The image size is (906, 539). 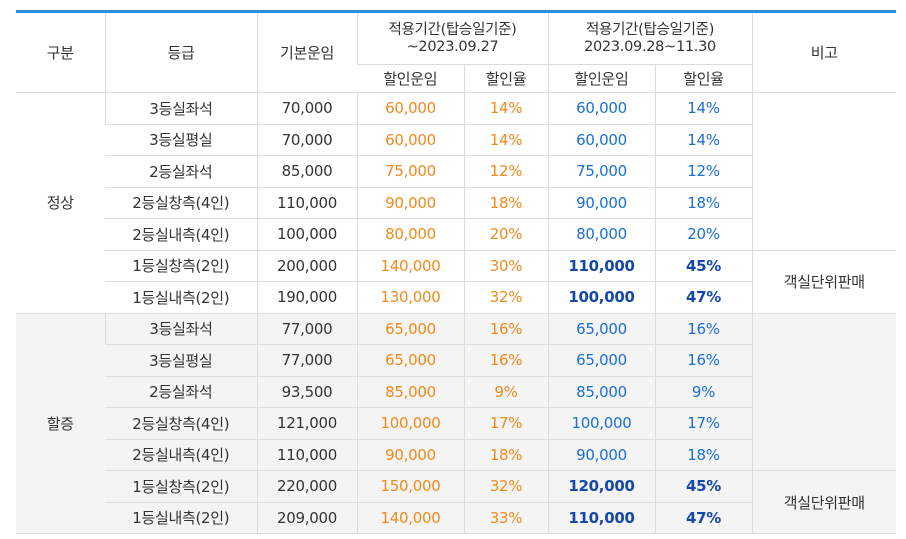 I want to click on period-1-fare-cell: 130,000, so click(x=410, y=297).